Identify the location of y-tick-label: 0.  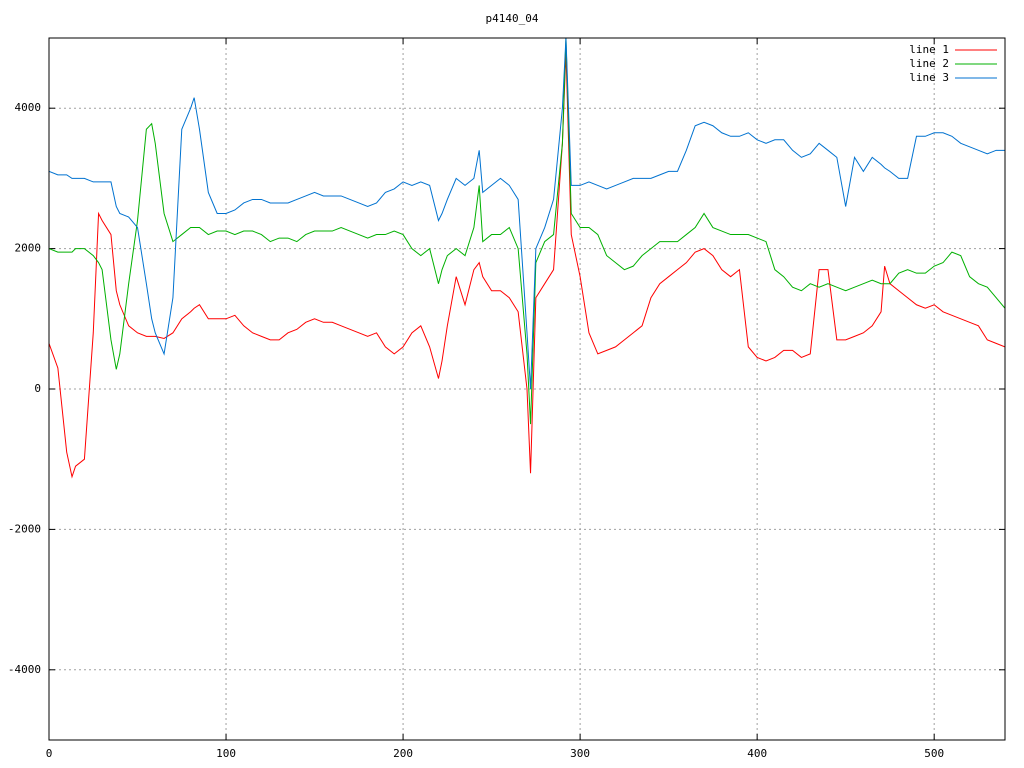
(37, 388).